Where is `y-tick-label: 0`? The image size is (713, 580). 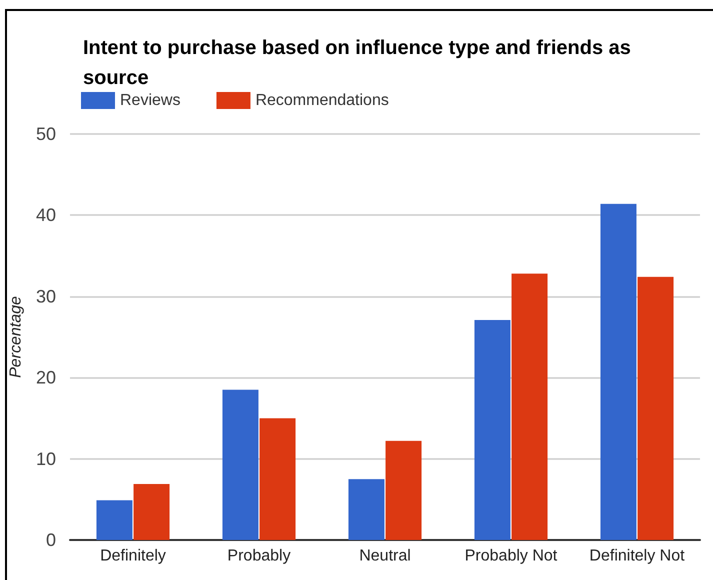
y-tick-label: 0 is located at coordinates (51, 540).